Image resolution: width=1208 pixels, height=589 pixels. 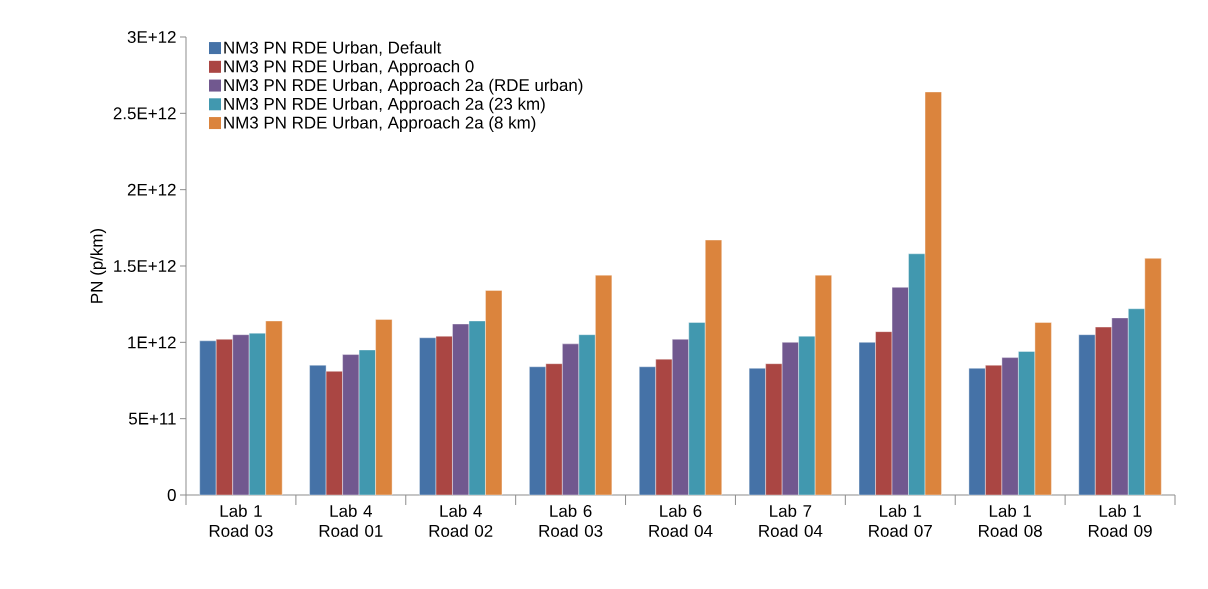 What do you see at coordinates (1010, 520) in the screenshot?
I see `x-tick-label: Lab 1 Road 08` at bounding box center [1010, 520].